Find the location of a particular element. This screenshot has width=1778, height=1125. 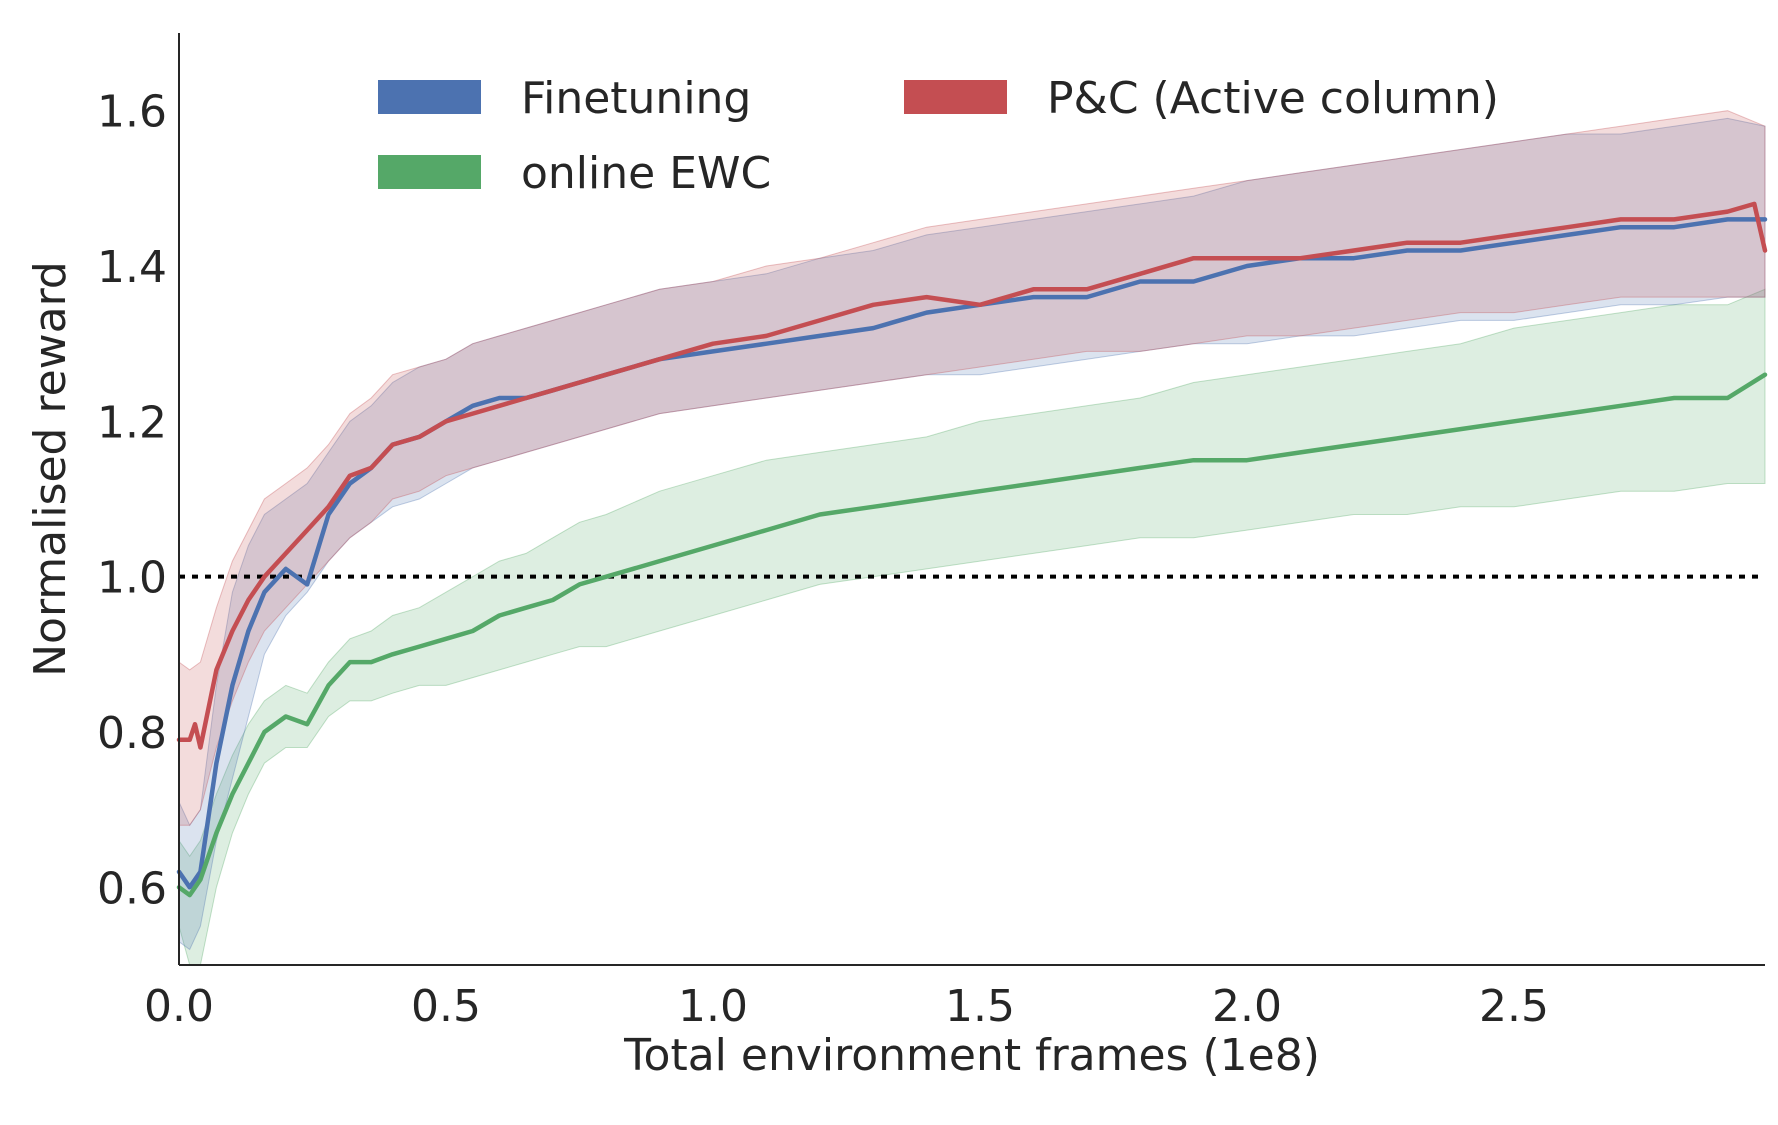

x-tick-label: 2.5 is located at coordinates (1514, 1006).